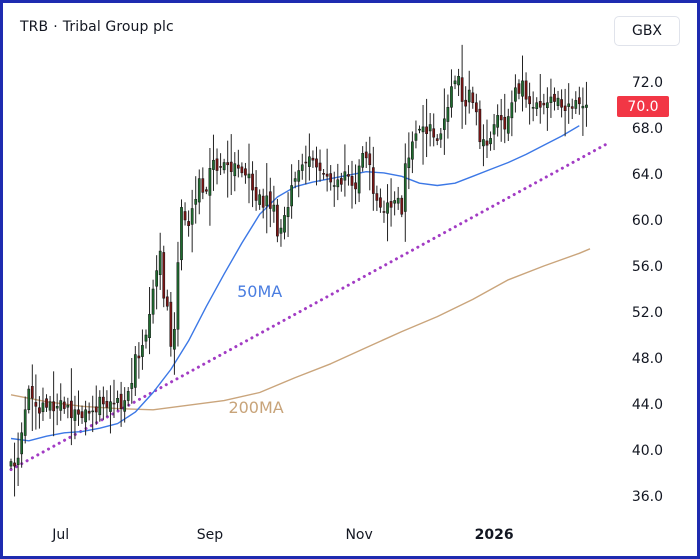  I want to click on y-tick-label: 40.0, so click(647, 451).